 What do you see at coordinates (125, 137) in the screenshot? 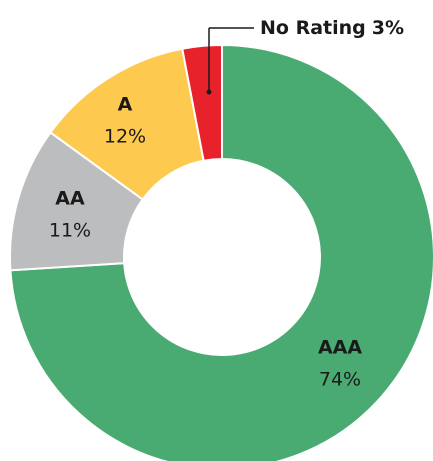
I see `slice-value: 12%` at bounding box center [125, 137].